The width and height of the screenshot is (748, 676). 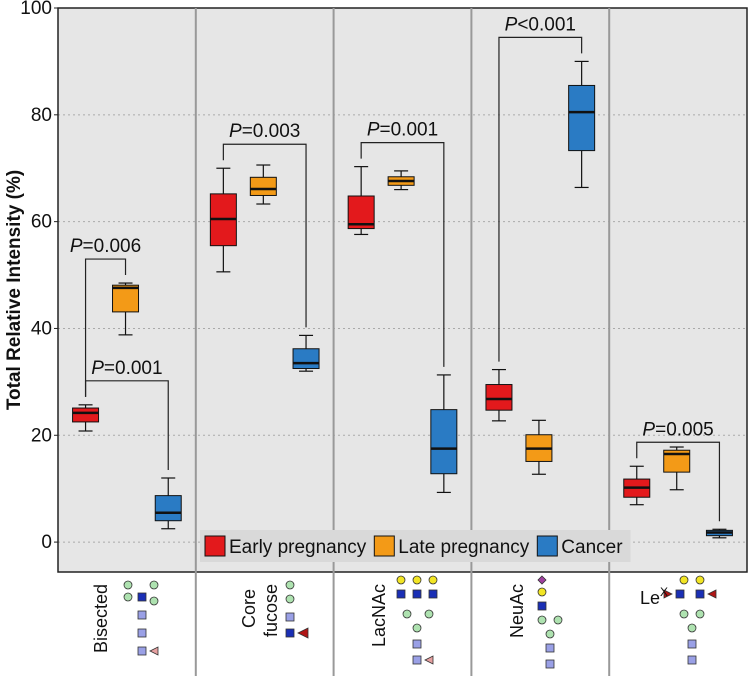 What do you see at coordinates (420, 622) in the screenshot?
I see `glycan-icons` at bounding box center [420, 622].